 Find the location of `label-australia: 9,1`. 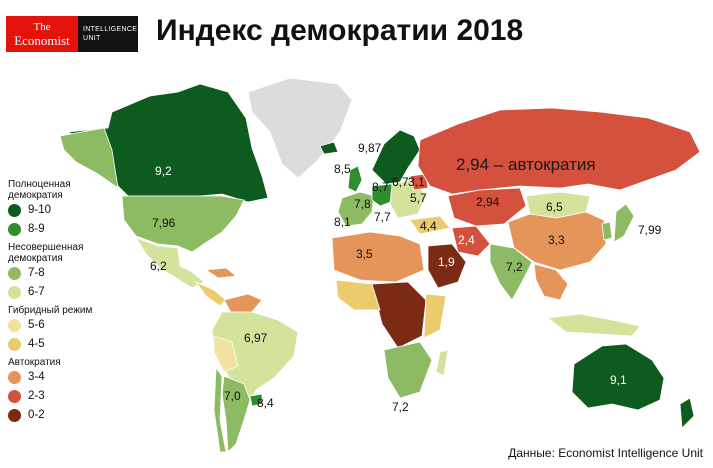

label-australia: 9,1 is located at coordinates (618, 380).